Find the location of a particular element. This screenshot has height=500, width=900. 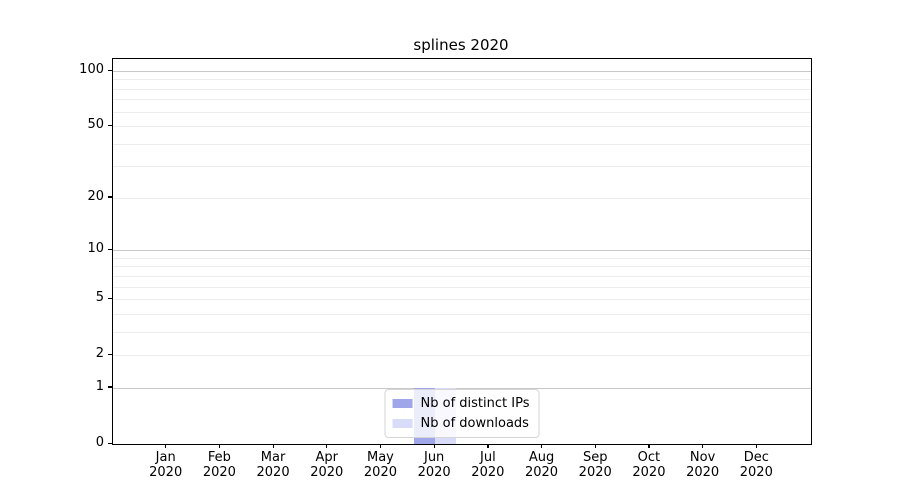

x-tick-label: Dec 2020 is located at coordinates (756, 465).